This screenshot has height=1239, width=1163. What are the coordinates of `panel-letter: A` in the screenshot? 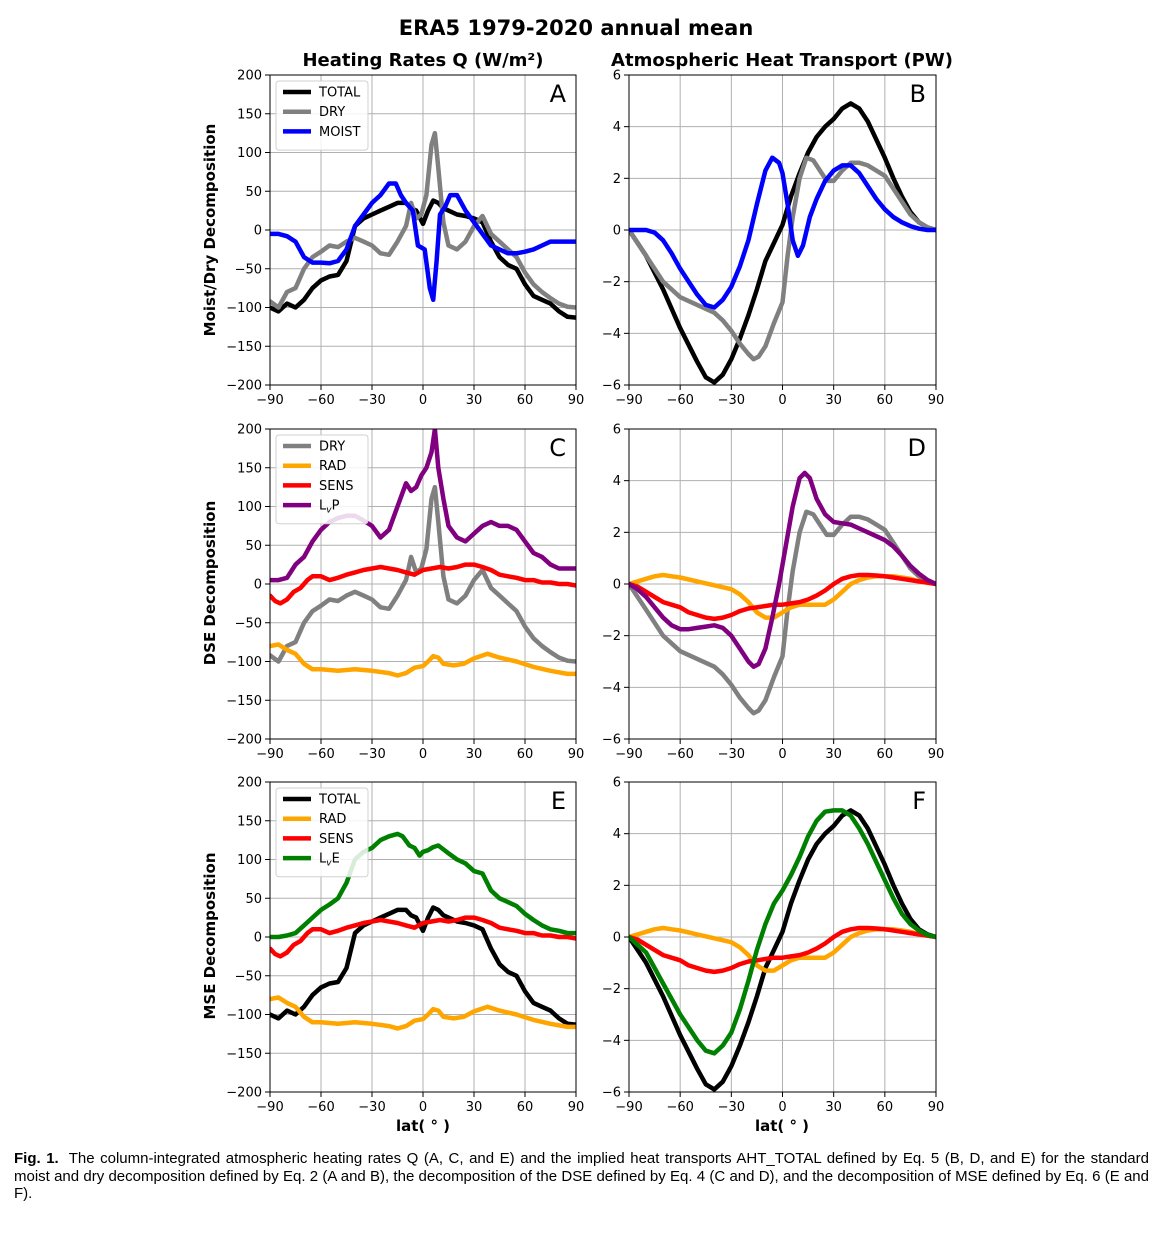 It's located at (558, 94).